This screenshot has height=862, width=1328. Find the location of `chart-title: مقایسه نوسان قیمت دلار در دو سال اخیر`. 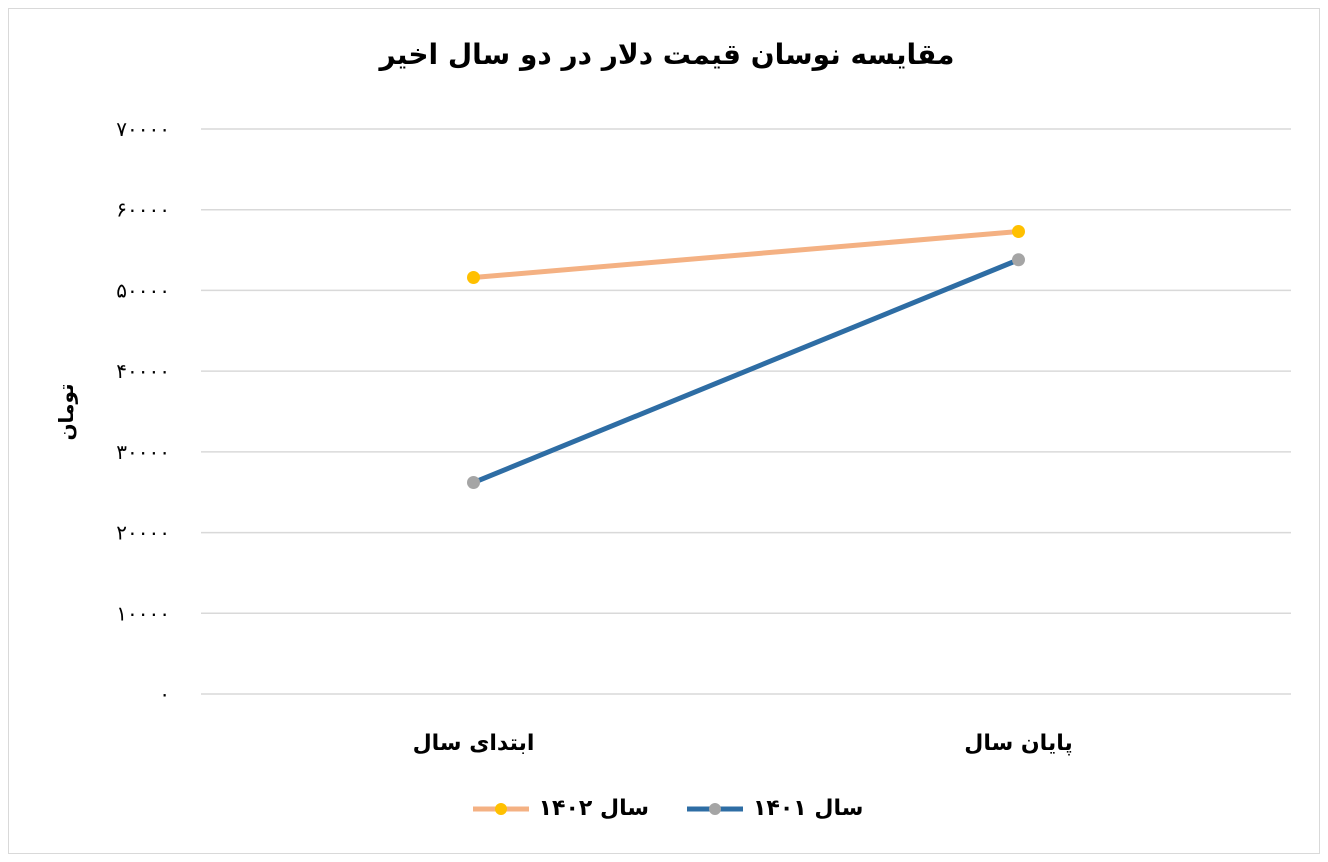

chart-title: مقایسه نوسان قیمت دلار در دو سال اخیر is located at coordinates (667, 54).